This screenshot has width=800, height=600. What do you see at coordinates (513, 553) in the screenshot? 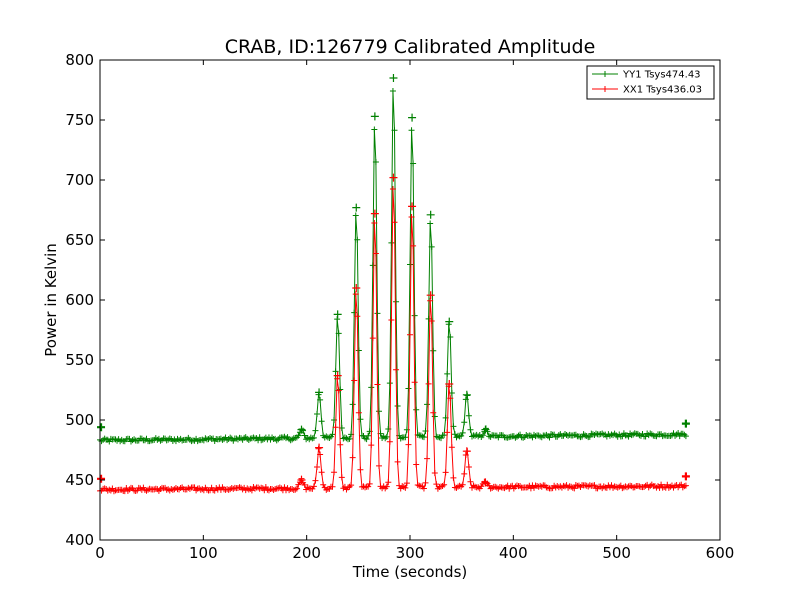
I see `x-tick-label: 400` at bounding box center [513, 553].